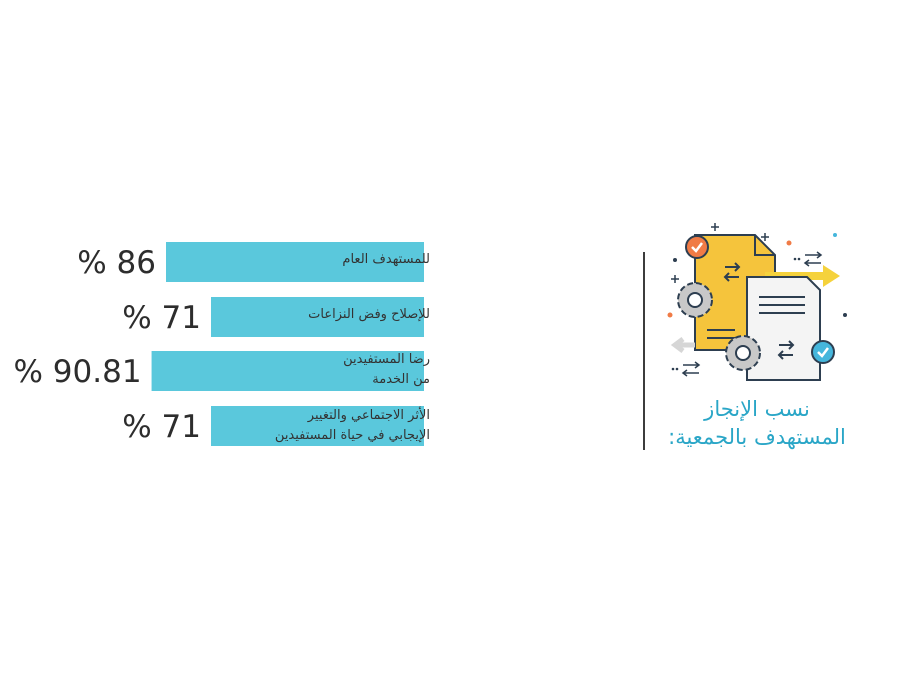 The image size is (900, 675). What do you see at coordinates (644, 351) in the screenshot?
I see `divider-line` at bounding box center [644, 351].